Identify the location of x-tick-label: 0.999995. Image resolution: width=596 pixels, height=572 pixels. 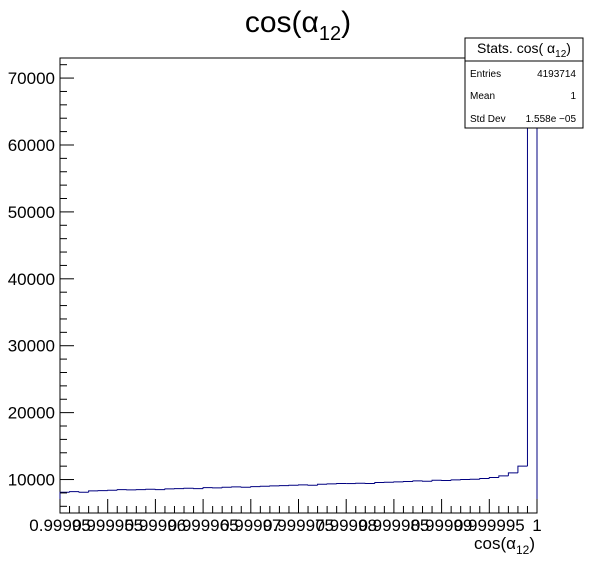
(489, 525).